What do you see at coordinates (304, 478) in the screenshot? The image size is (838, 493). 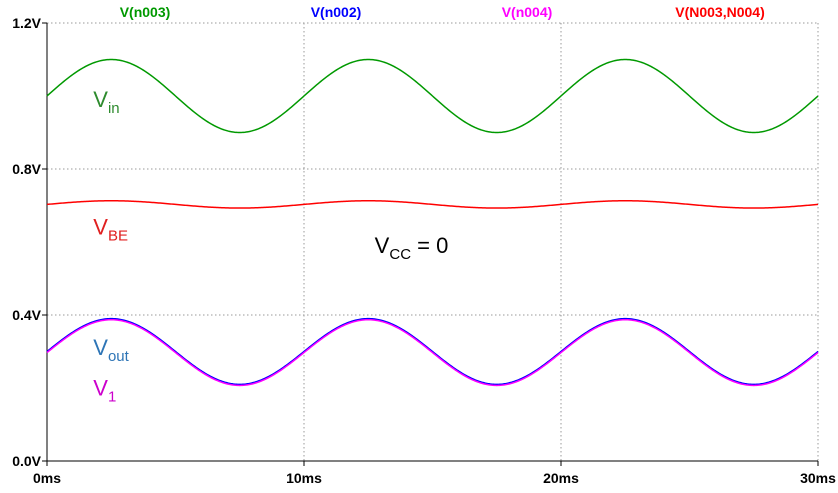 I see `x-tick-label: 10ms` at bounding box center [304, 478].